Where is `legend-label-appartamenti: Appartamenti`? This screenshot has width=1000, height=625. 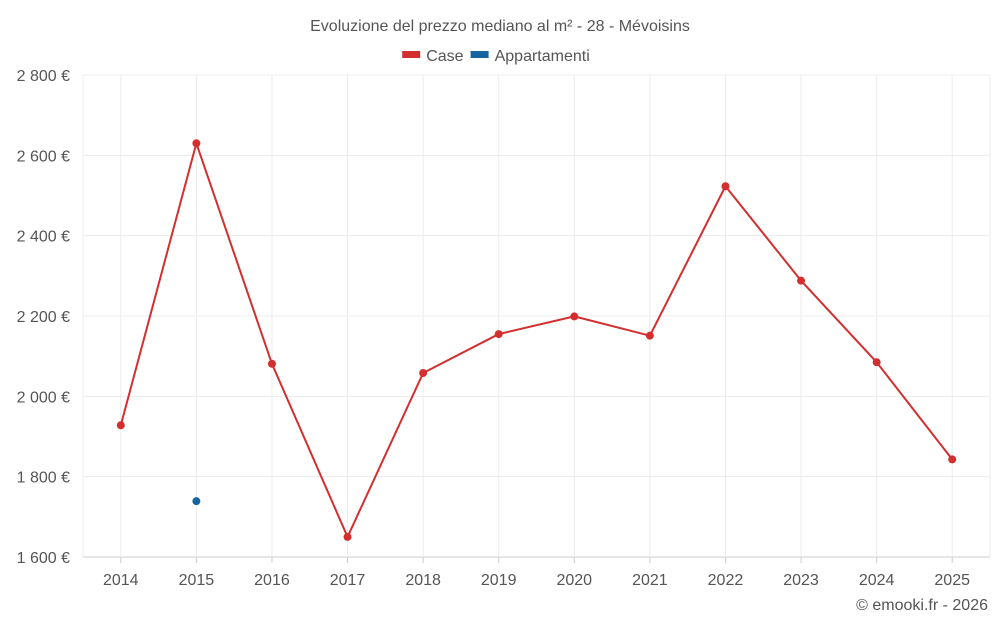
legend-label-appartamenti: Appartamenti is located at coordinates (542, 56).